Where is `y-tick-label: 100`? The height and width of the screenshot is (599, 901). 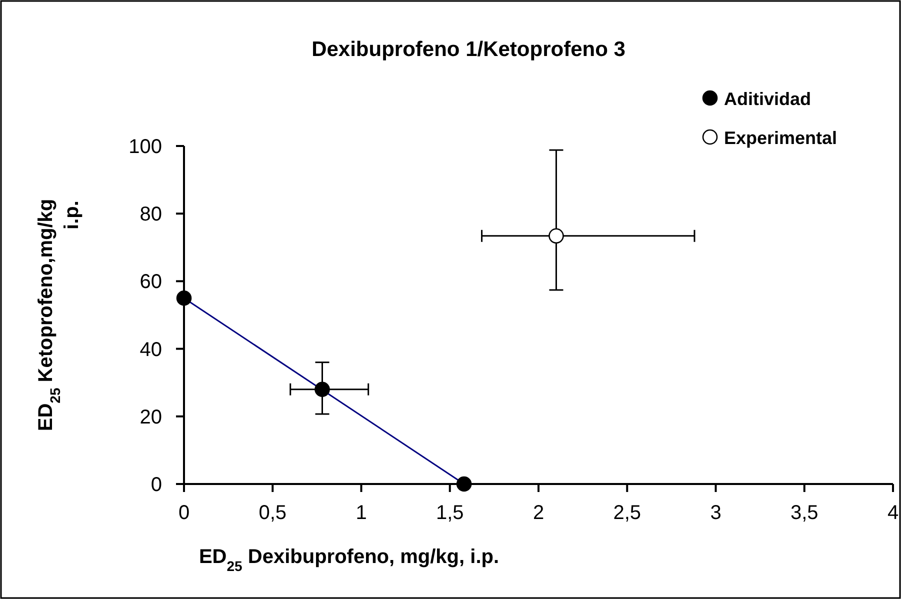
y-tick-label: 100 is located at coordinates (145, 147).